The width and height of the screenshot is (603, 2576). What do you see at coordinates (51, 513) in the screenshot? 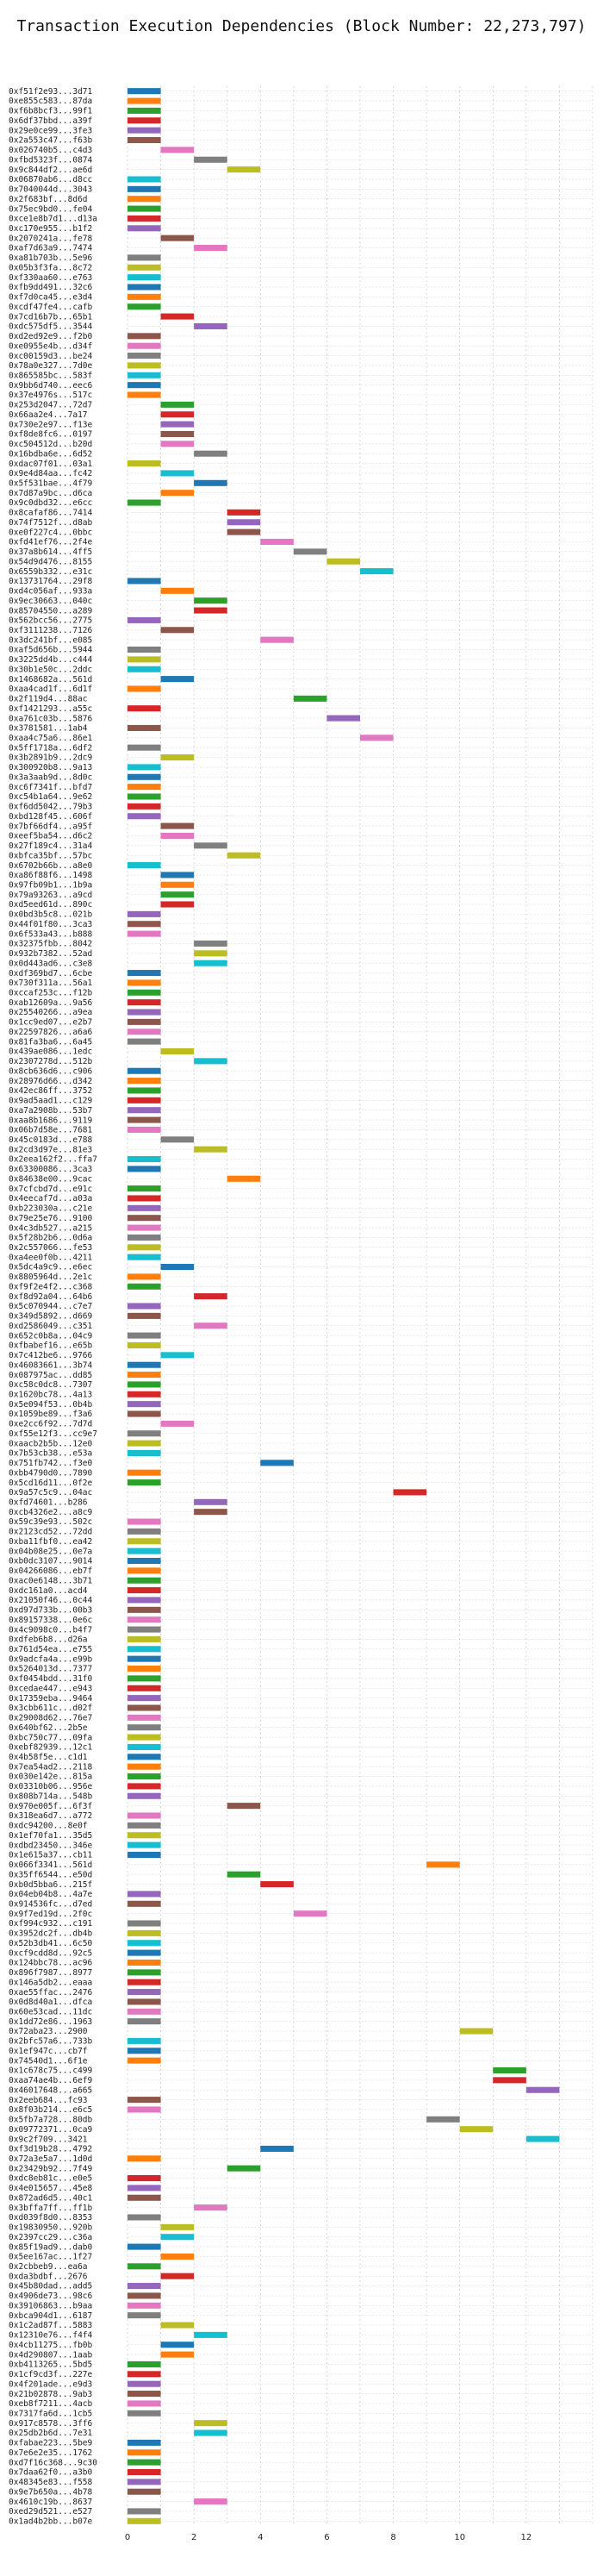
I see `transaction-label: 0x8cafaf86...7414` at bounding box center [51, 513].